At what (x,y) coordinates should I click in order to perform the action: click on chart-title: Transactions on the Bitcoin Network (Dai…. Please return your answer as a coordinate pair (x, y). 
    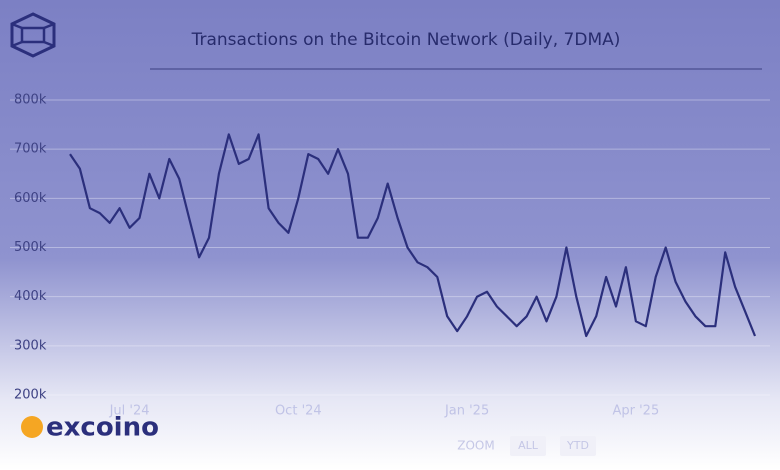
    Looking at the image, I should click on (406, 40).